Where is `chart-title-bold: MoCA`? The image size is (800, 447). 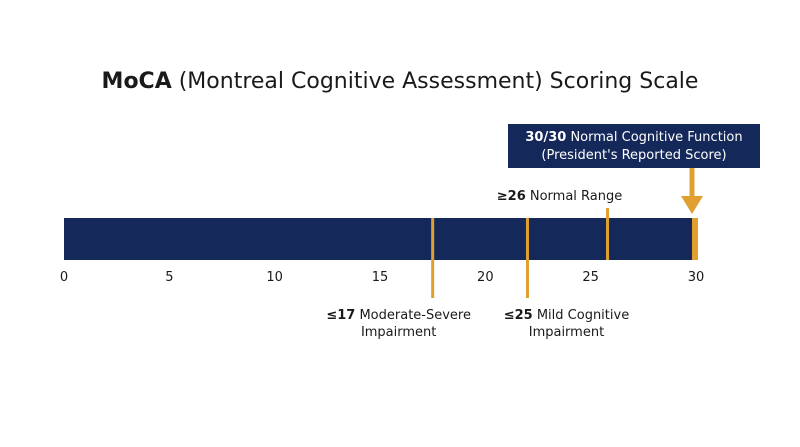
chart-title-bold: MoCA is located at coordinates (137, 81).